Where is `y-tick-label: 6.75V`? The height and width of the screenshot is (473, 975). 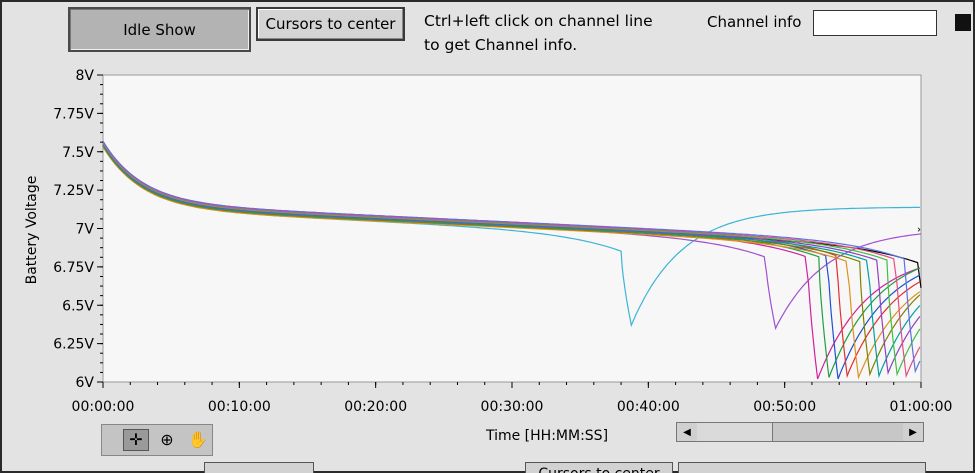
y-tick-label: 6.75V is located at coordinates (73, 268).